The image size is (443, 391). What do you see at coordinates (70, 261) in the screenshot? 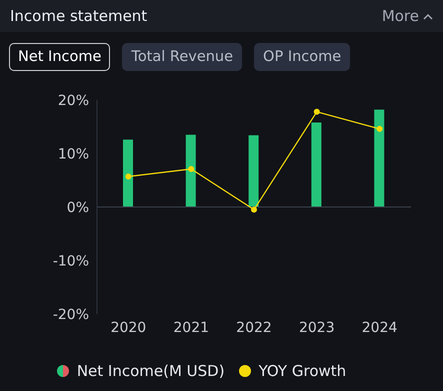
I see `y-tick-label: -10%` at bounding box center [70, 261].